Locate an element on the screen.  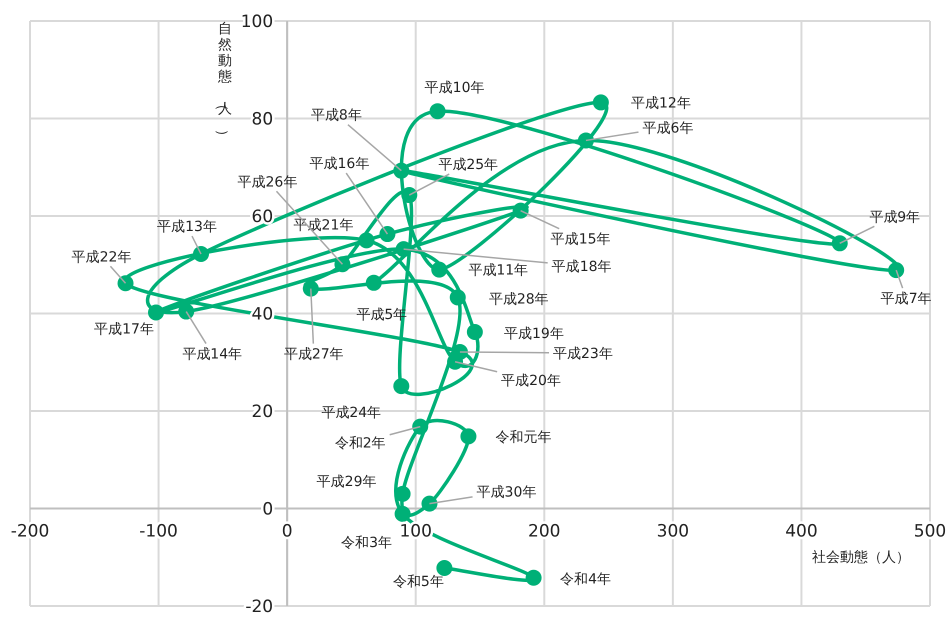
annotation: 平成16年 is located at coordinates (340, 164).